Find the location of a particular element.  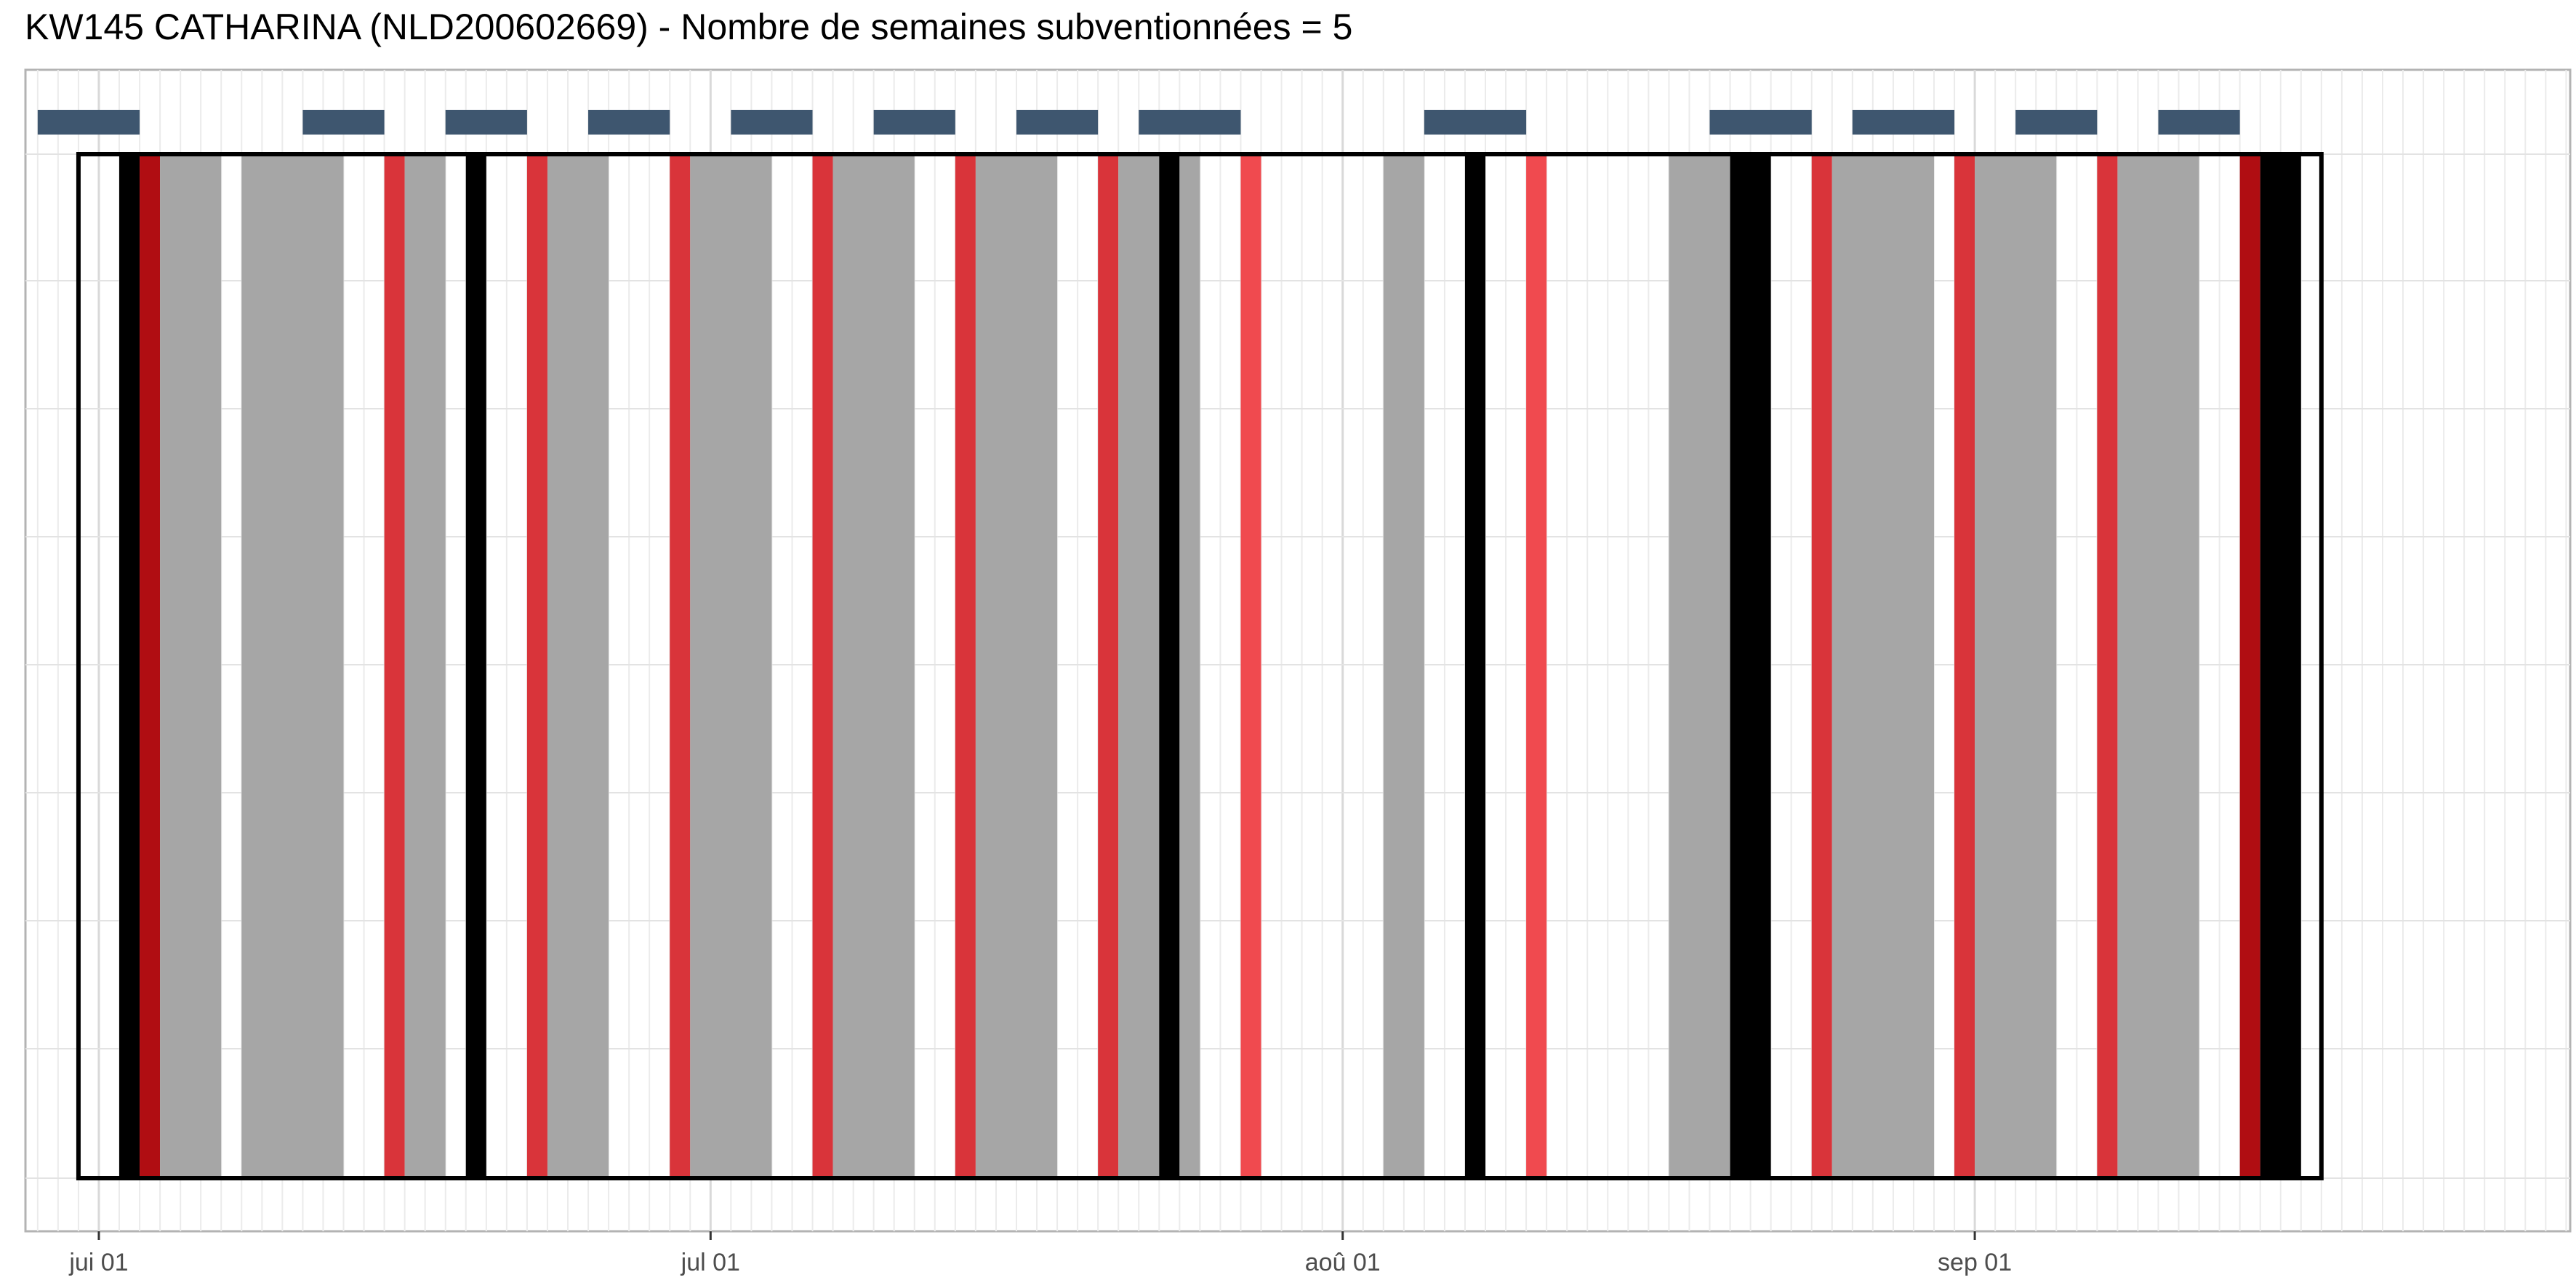

x-tick-label: sep 01 is located at coordinates (1975, 1262).